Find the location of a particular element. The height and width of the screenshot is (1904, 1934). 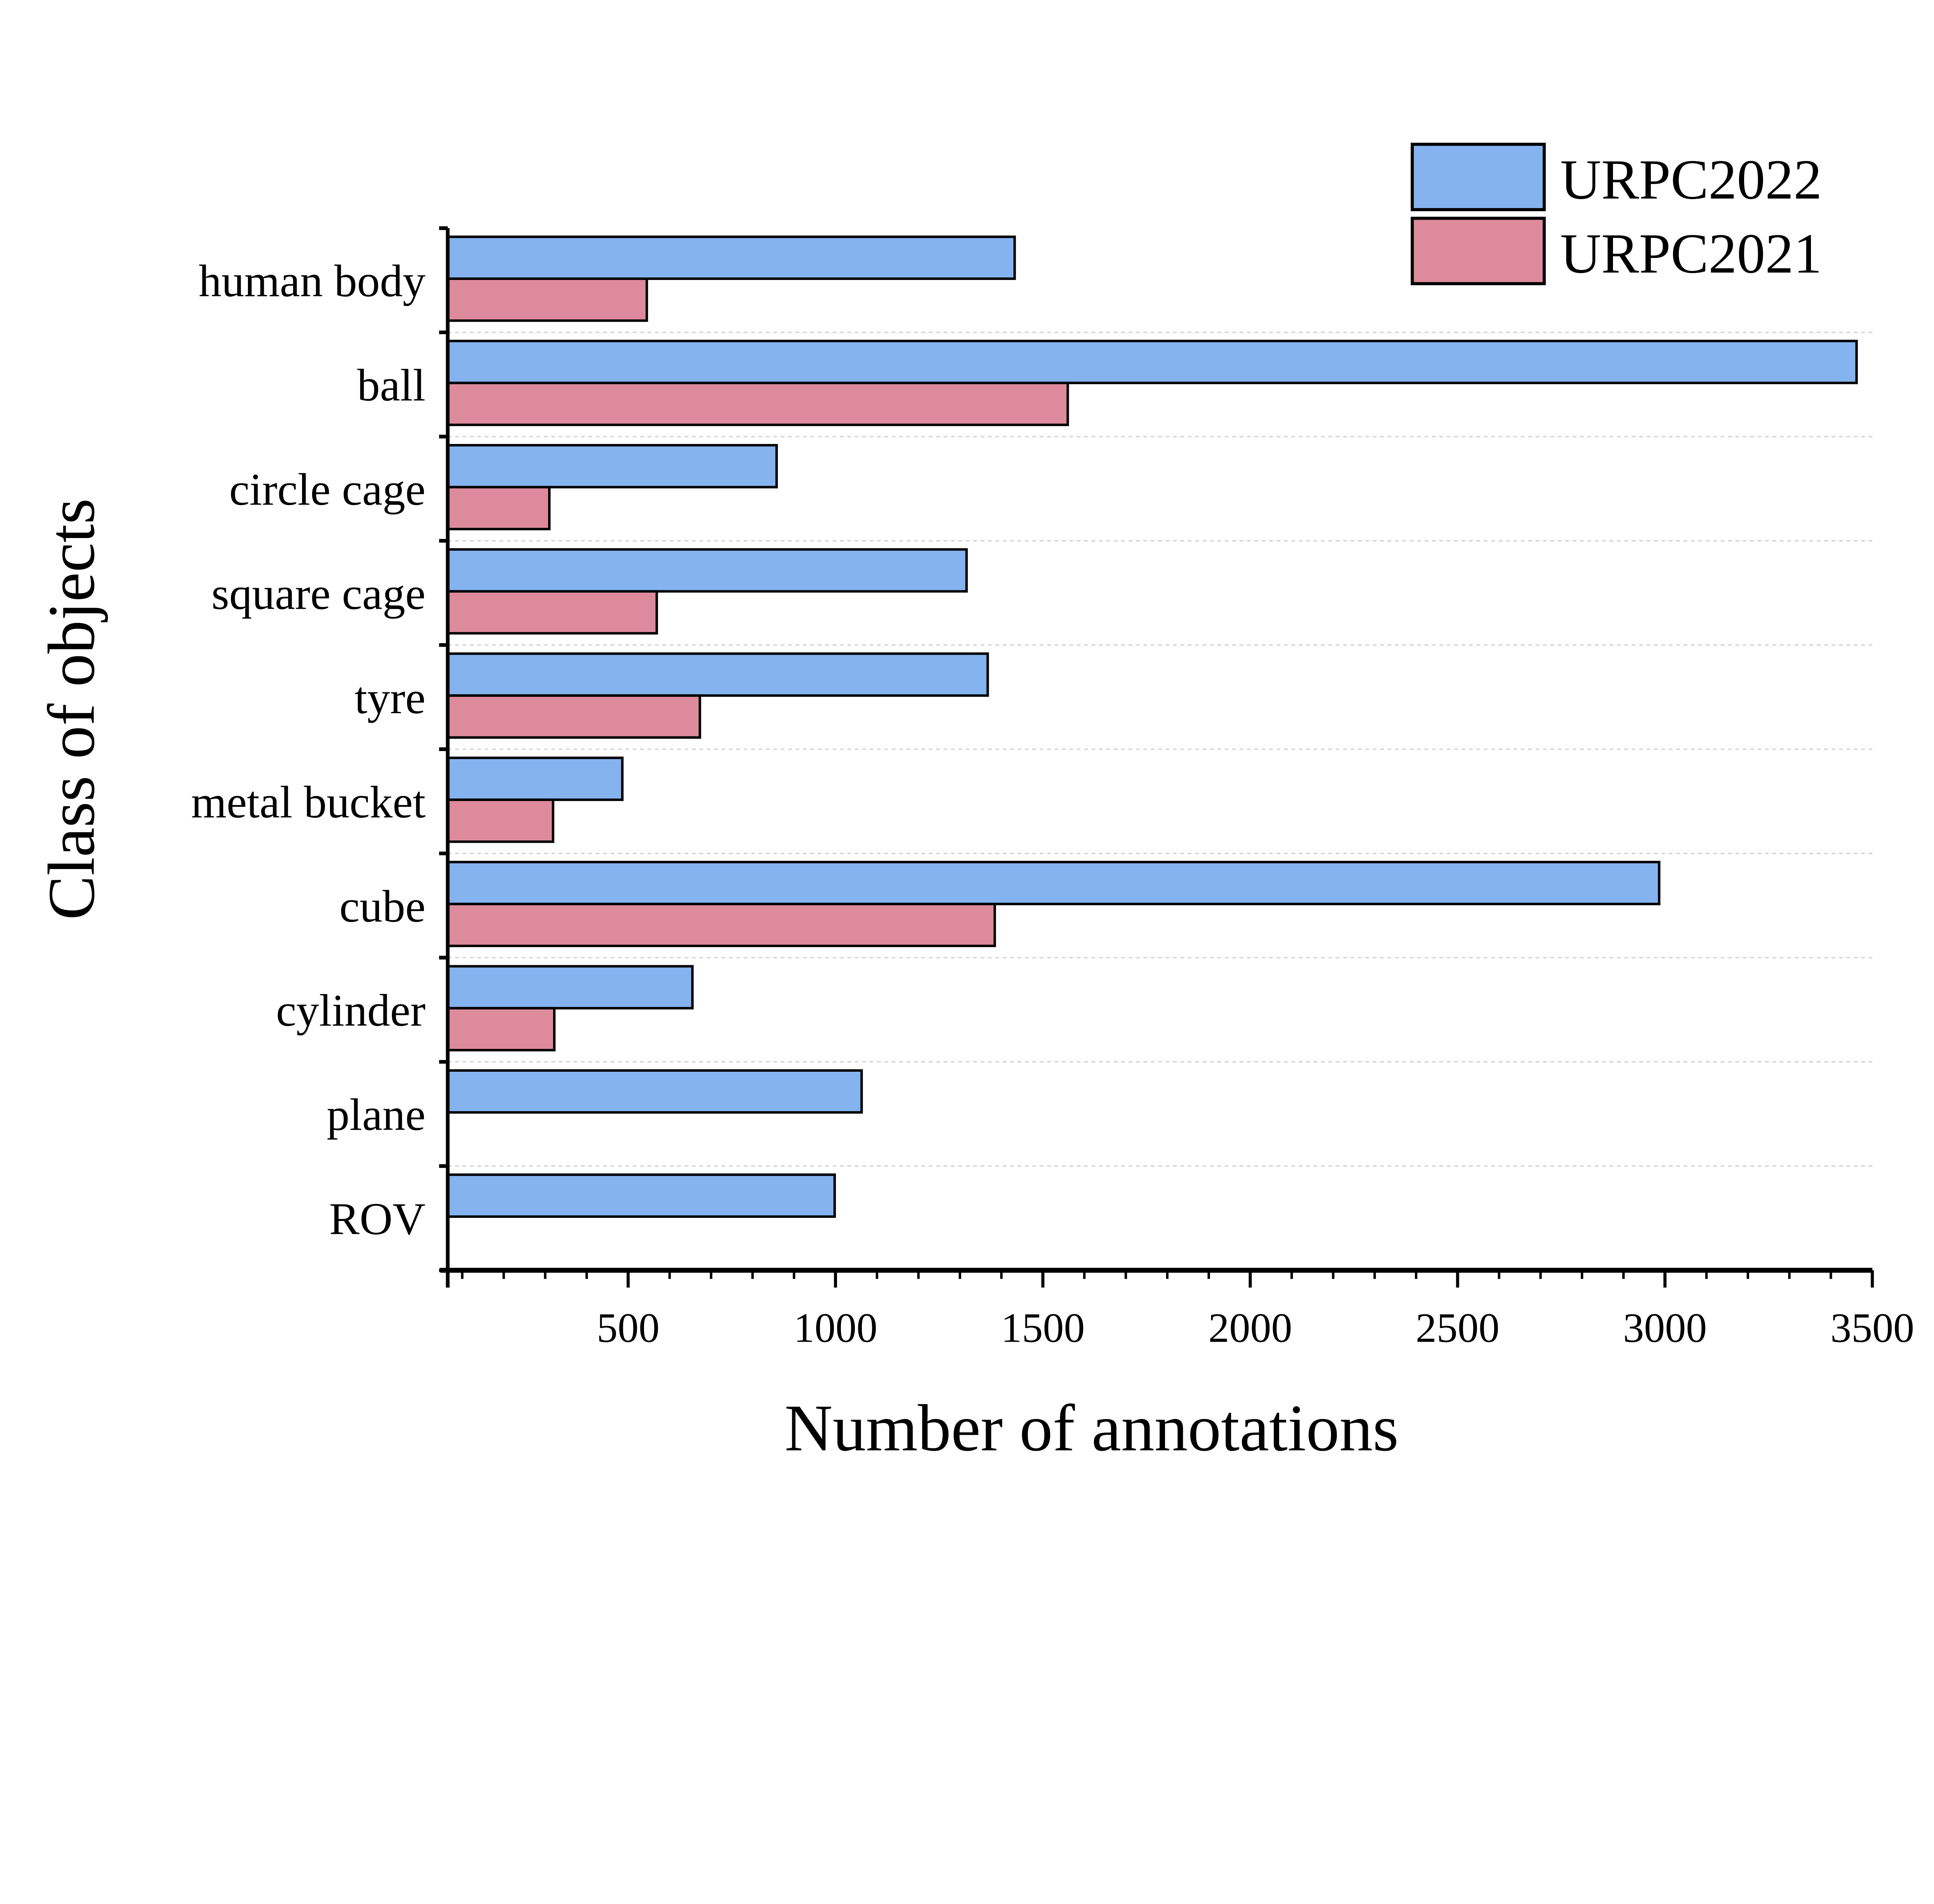

bar-URPC2022-plane is located at coordinates (654, 1091).